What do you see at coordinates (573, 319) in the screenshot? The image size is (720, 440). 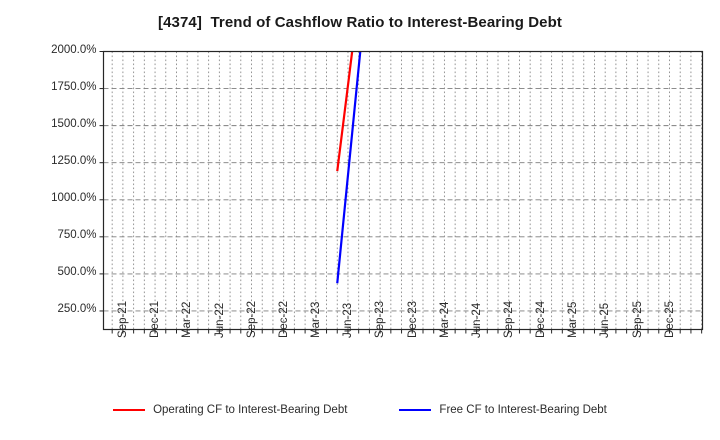 I see `x-axis-tick-label: Mar-25` at bounding box center [573, 319].